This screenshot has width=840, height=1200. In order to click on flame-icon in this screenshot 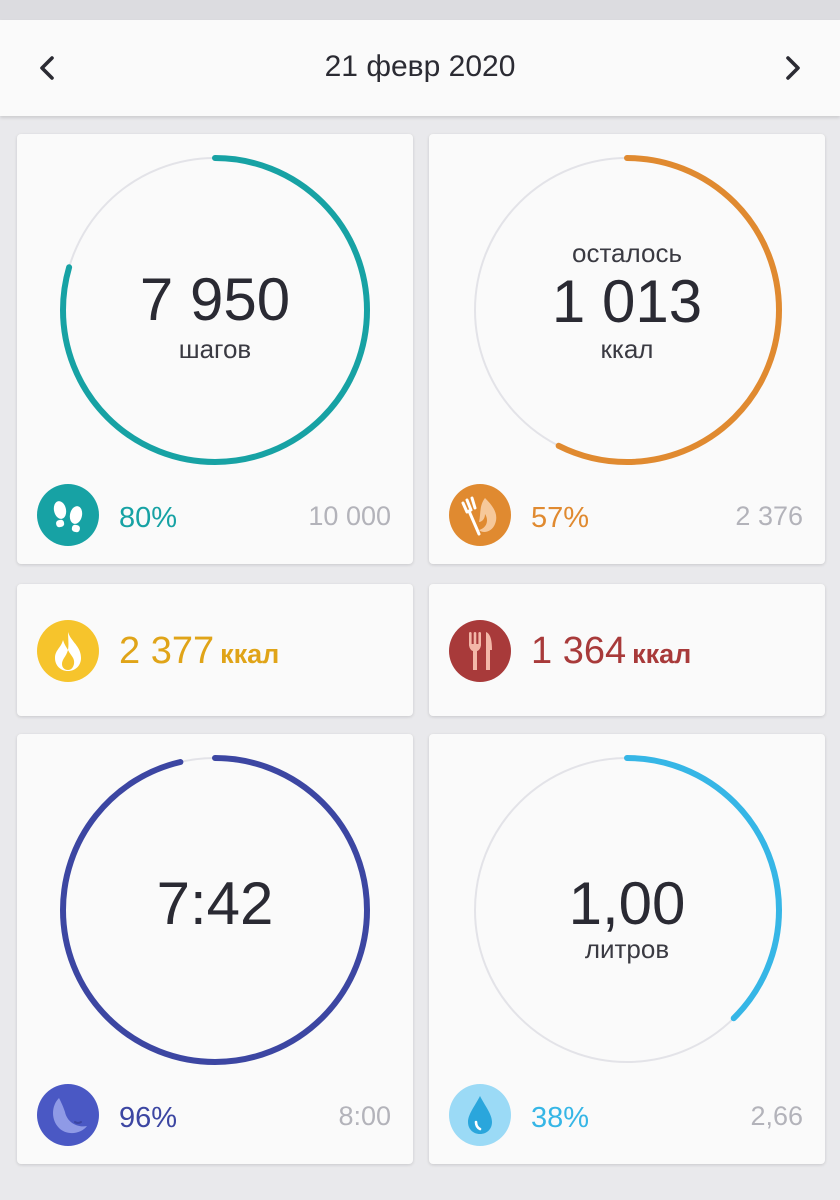, I will do `click(68, 651)`.